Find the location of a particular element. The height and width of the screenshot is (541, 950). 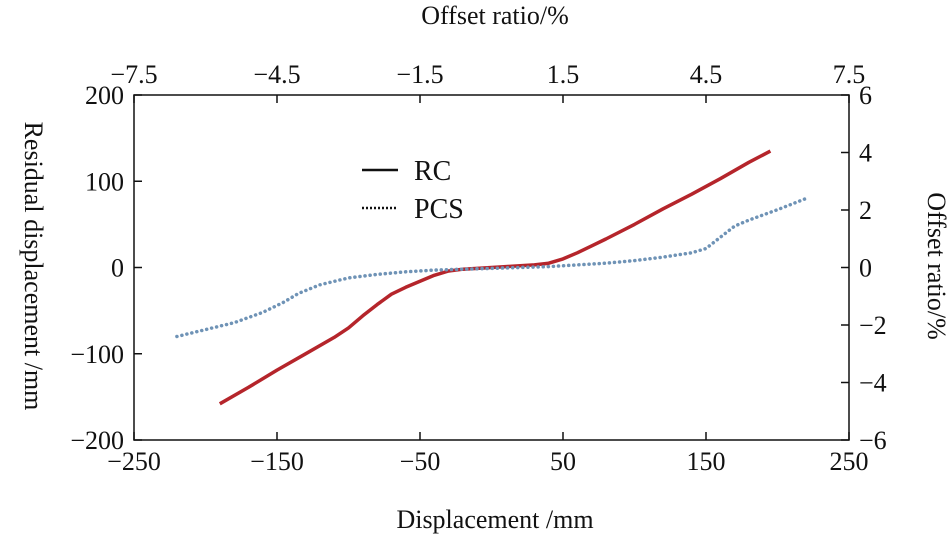

x2-axis-title: Offset ratio/% is located at coordinates (495, 15).